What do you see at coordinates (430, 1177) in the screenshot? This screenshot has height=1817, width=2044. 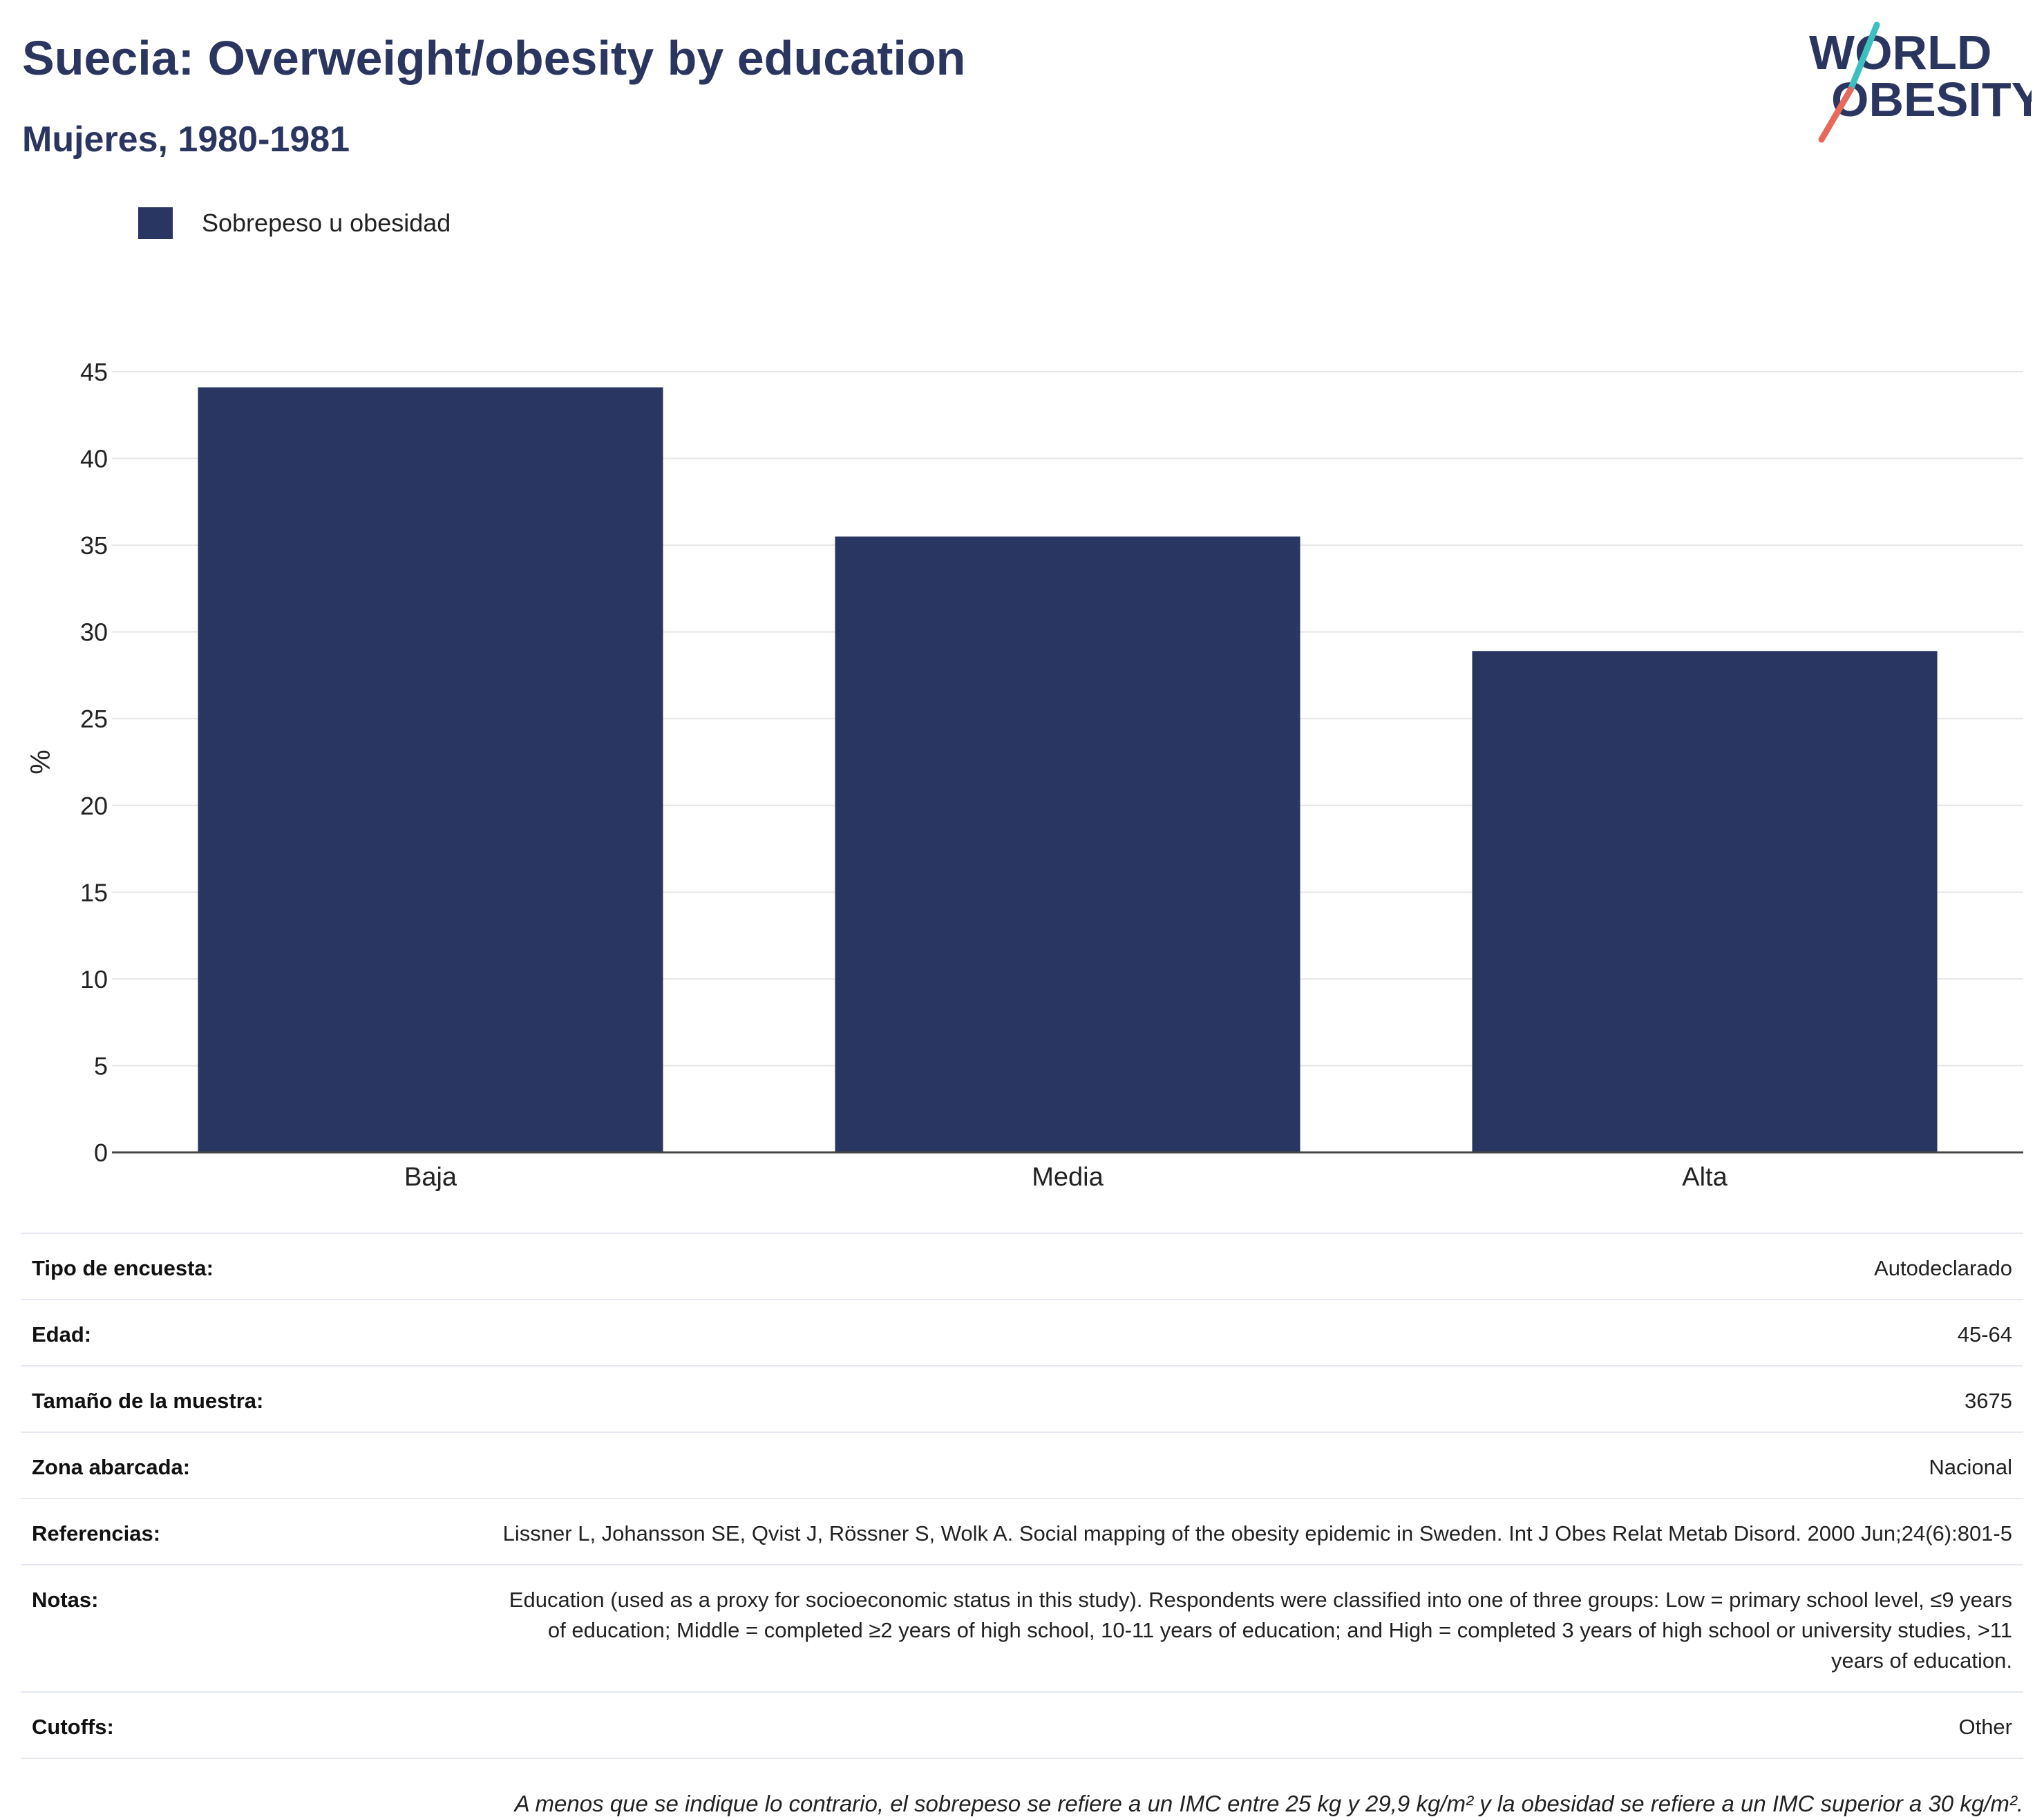 I see `x-tick-label: Baja` at bounding box center [430, 1177].